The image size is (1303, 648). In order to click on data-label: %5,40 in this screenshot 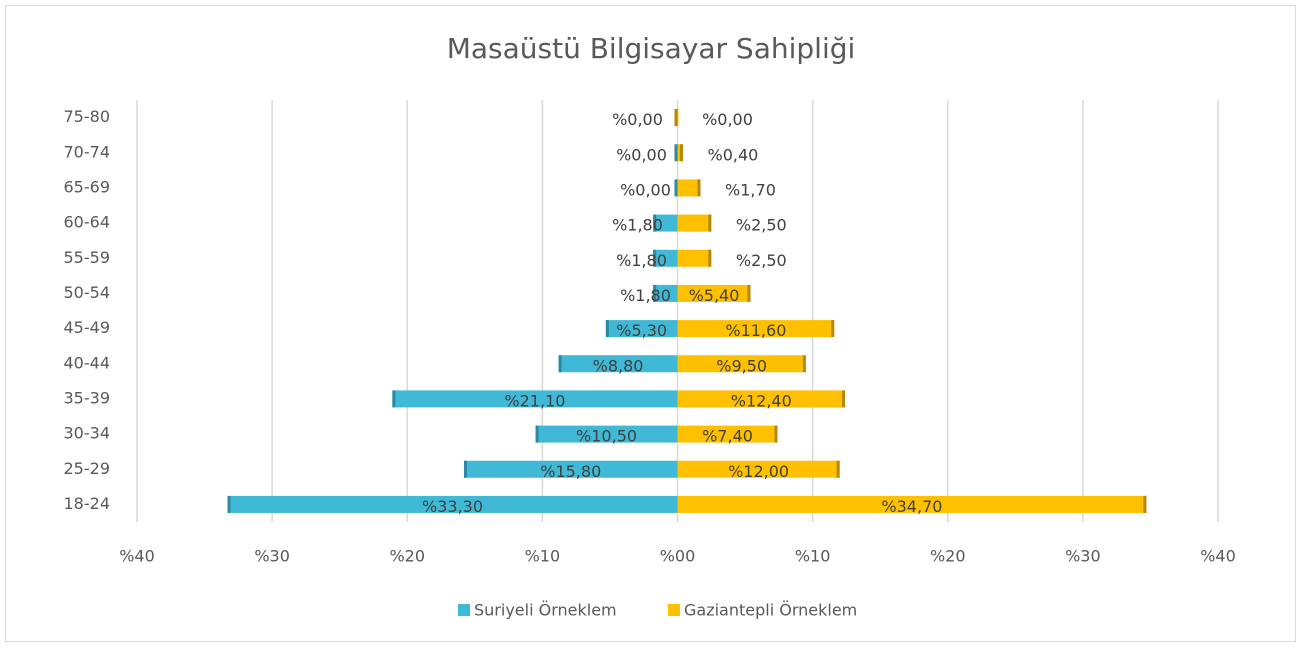, I will do `click(714, 295)`.